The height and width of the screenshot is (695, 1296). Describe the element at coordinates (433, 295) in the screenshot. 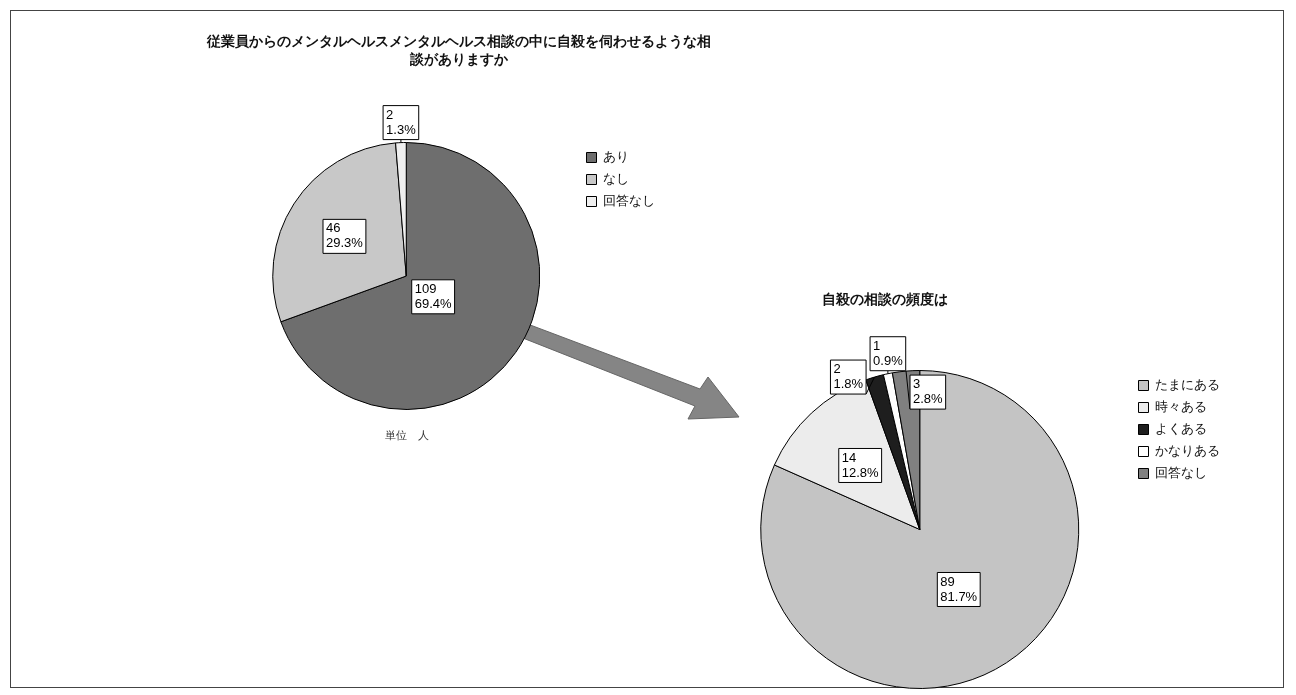

I see `data-label: 109 69.4%` at that location.